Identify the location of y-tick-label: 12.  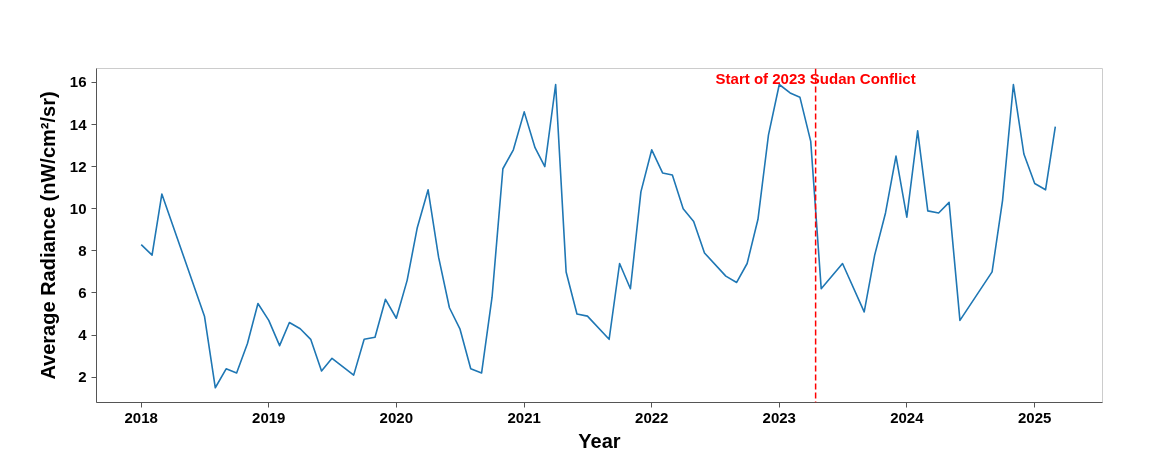
(78, 166).